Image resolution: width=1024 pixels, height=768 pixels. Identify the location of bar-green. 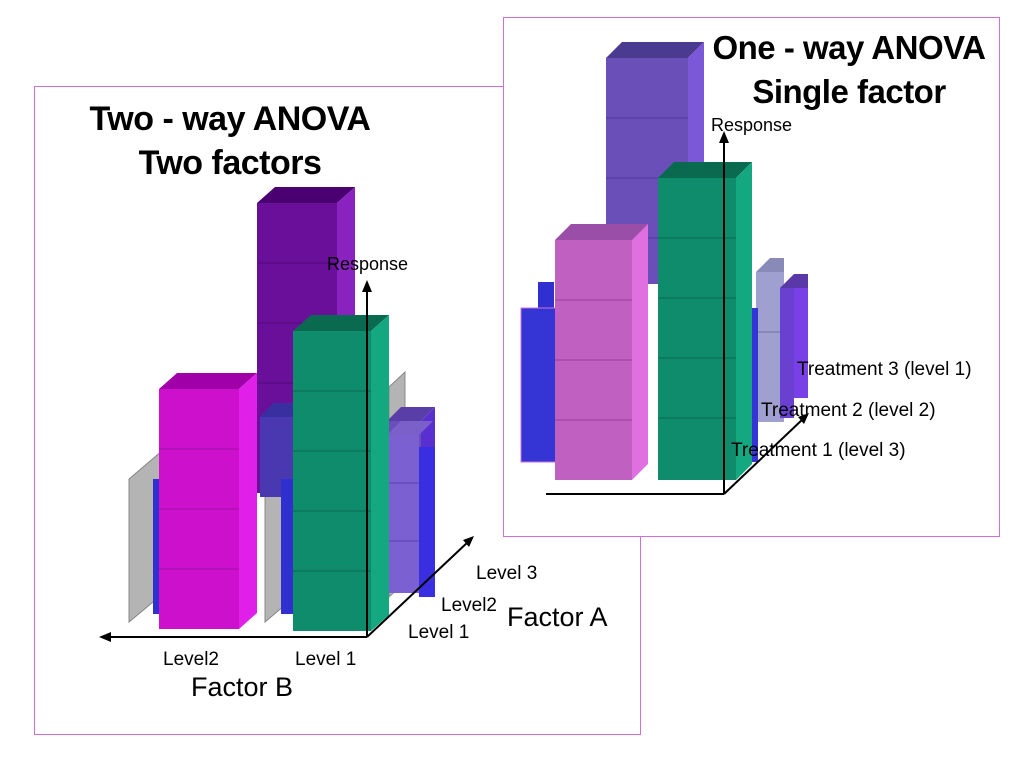
(341, 473).